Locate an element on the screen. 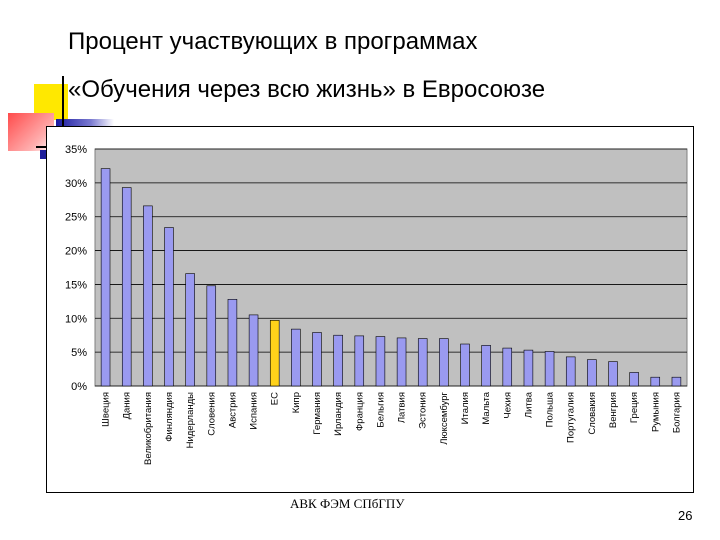  x-tick-label: Латвия is located at coordinates (402, 407).